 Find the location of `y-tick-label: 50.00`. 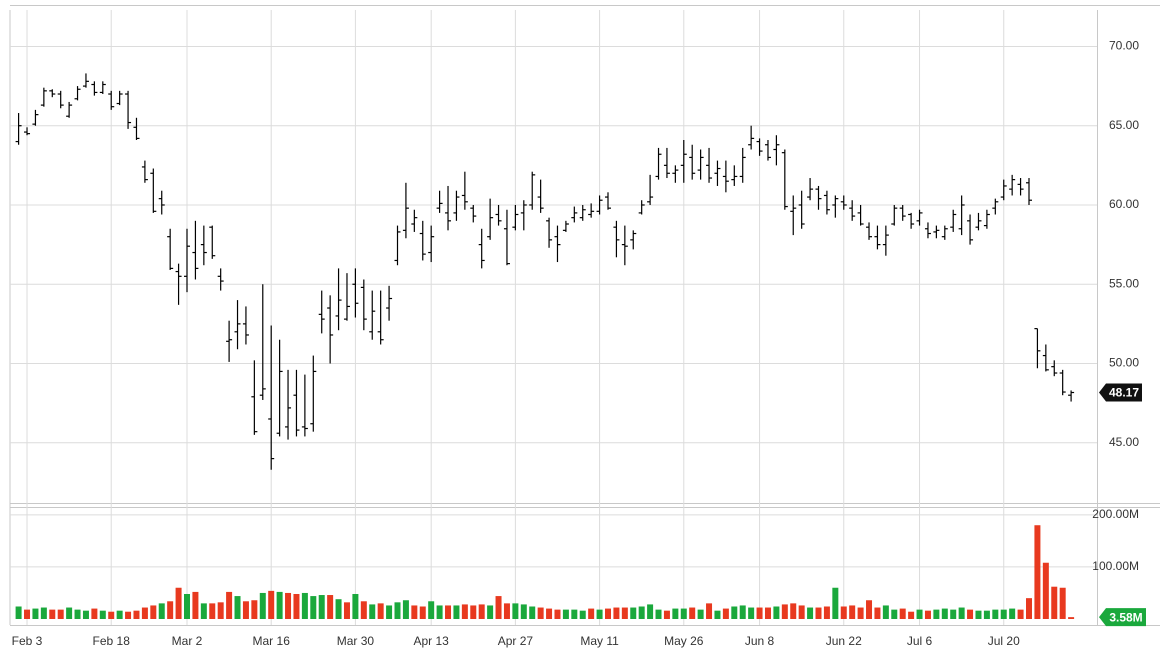

y-tick-label: 50.00 is located at coordinates (1124, 363).